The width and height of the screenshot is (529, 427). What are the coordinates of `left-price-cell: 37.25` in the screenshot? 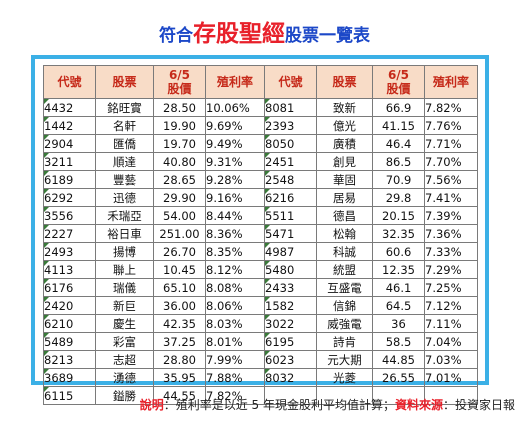 It's located at (179, 341).